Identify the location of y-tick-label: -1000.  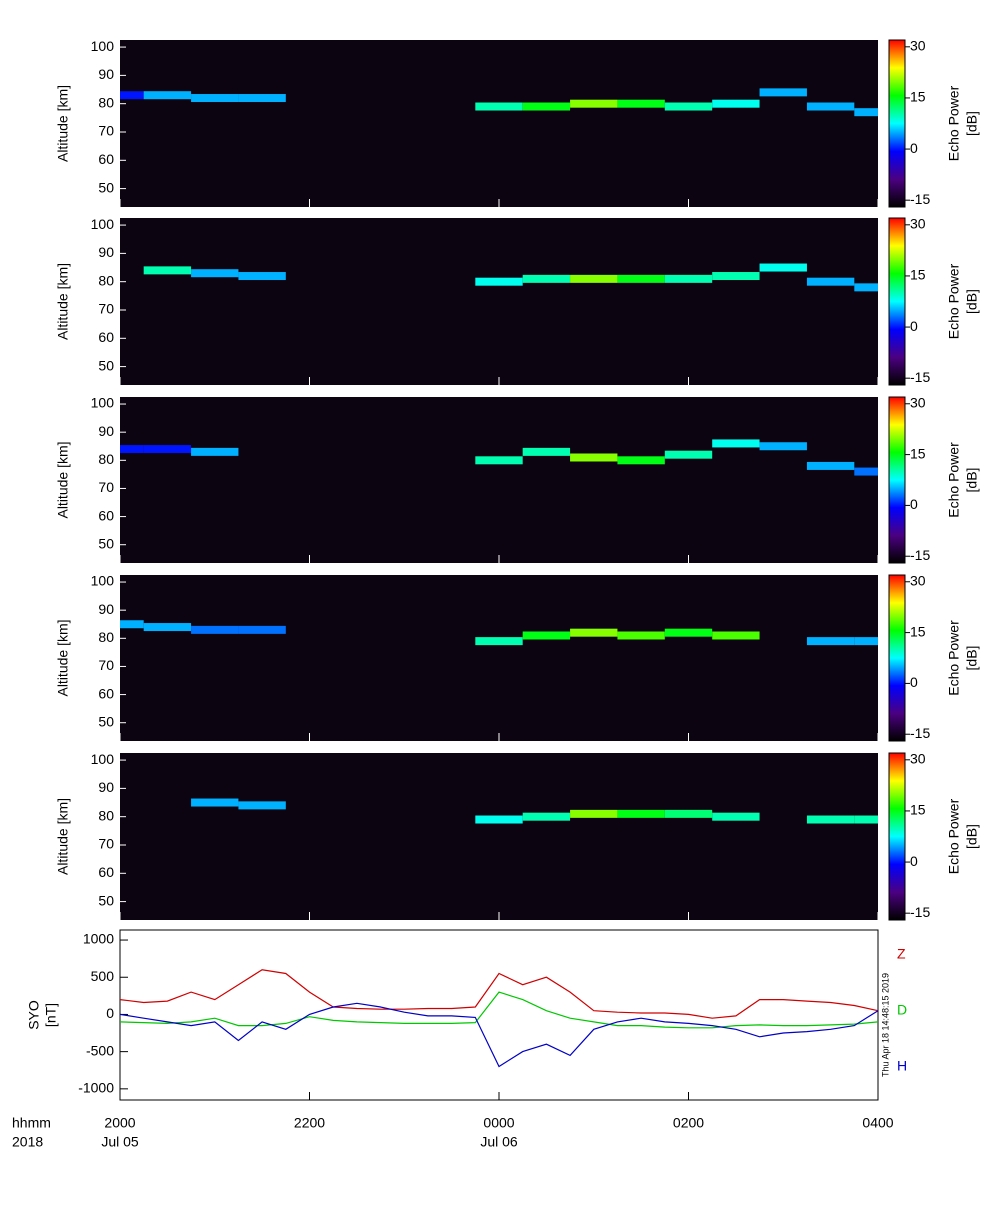
(96, 1088).